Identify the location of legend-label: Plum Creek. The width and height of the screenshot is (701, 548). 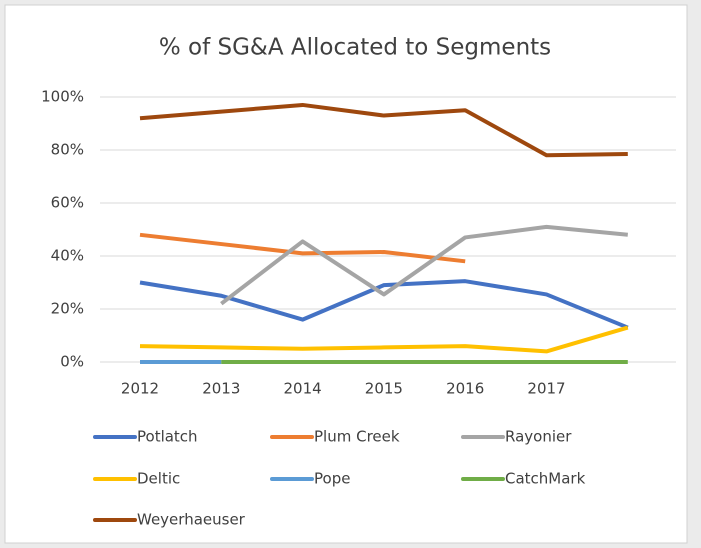
(357, 437).